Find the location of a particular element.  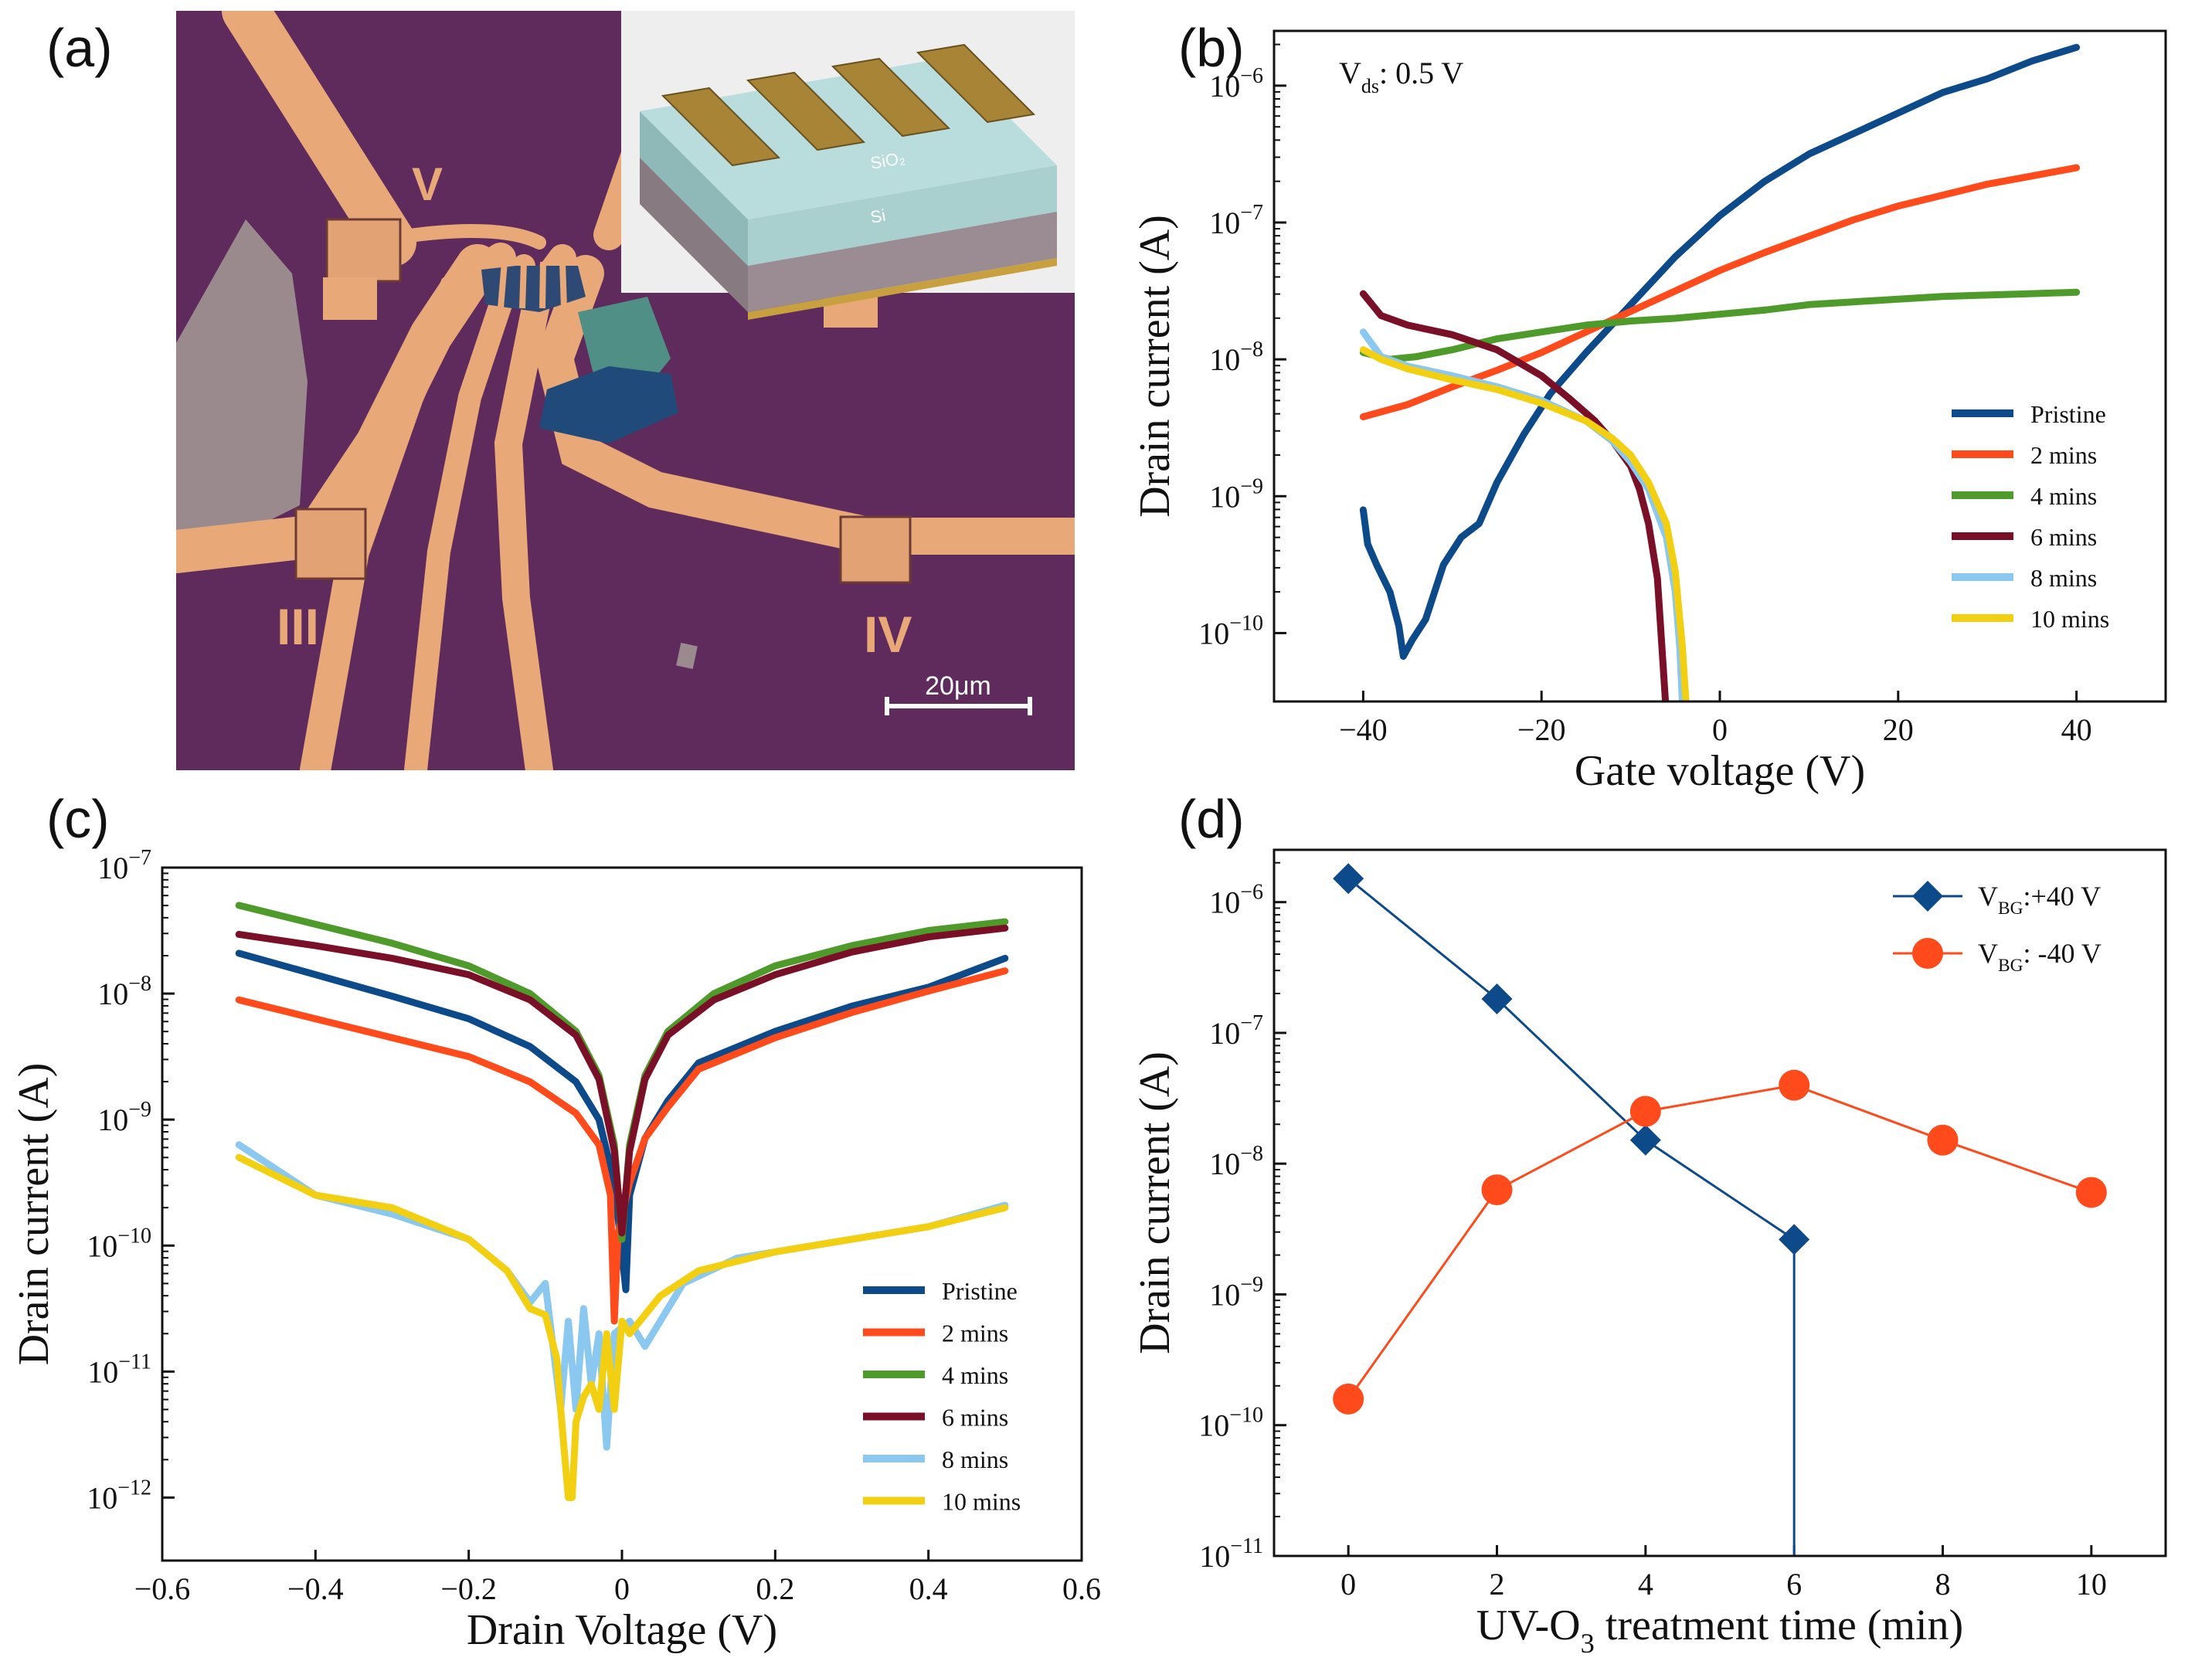

x-axis-label-main: UV-O is located at coordinates (1528, 1626).